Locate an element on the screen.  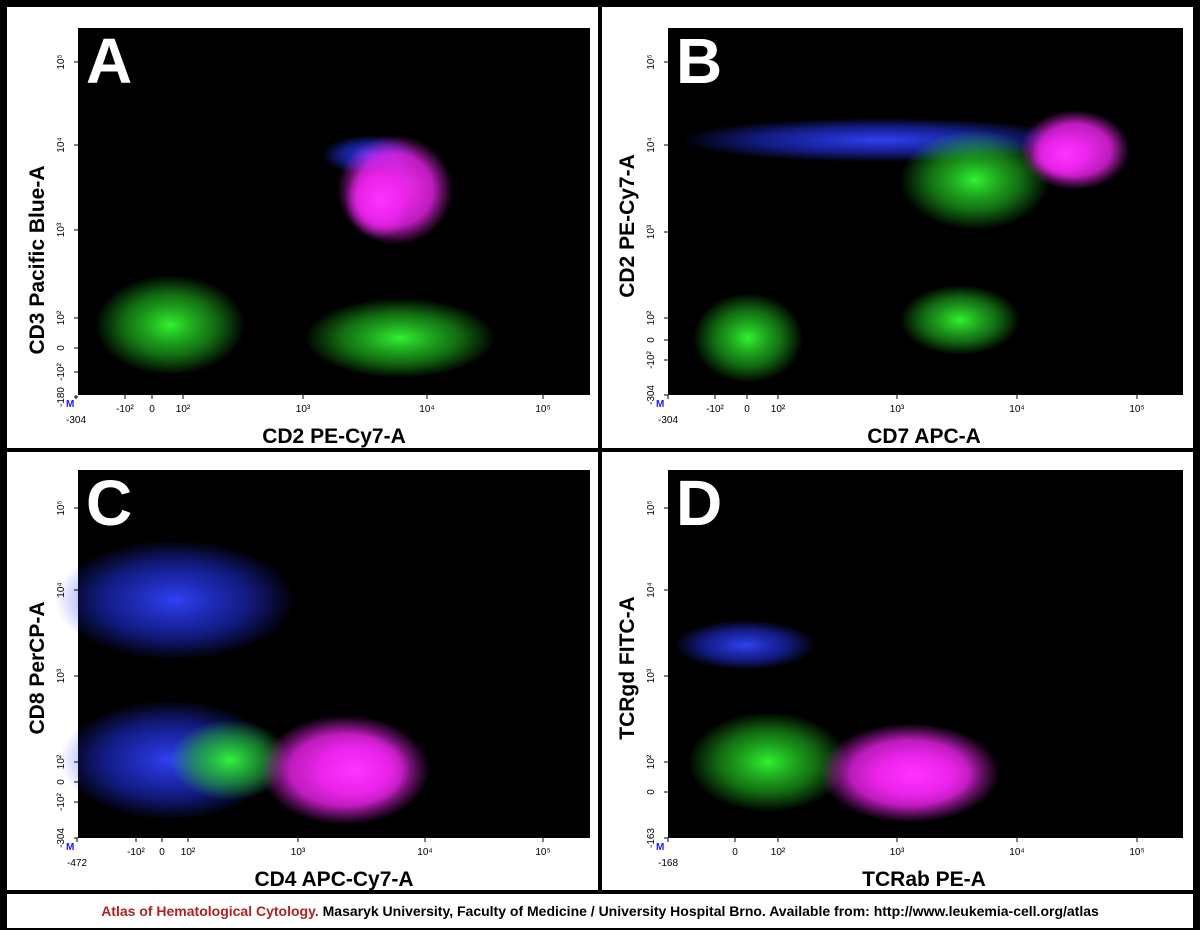
y-tick-label: -163 is located at coordinates (651, 838).